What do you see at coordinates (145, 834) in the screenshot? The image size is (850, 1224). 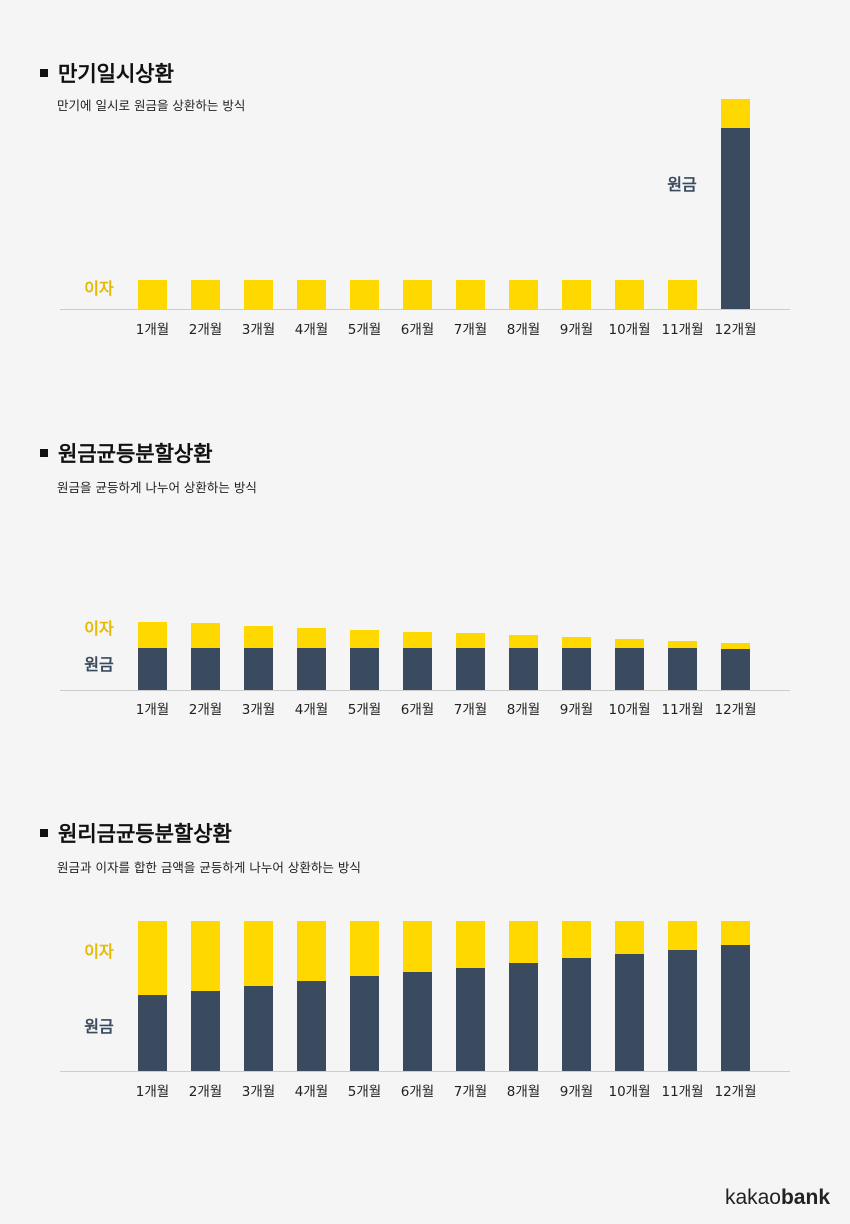 I see `section-title-text: 원리금균등분할상환` at bounding box center [145, 834].